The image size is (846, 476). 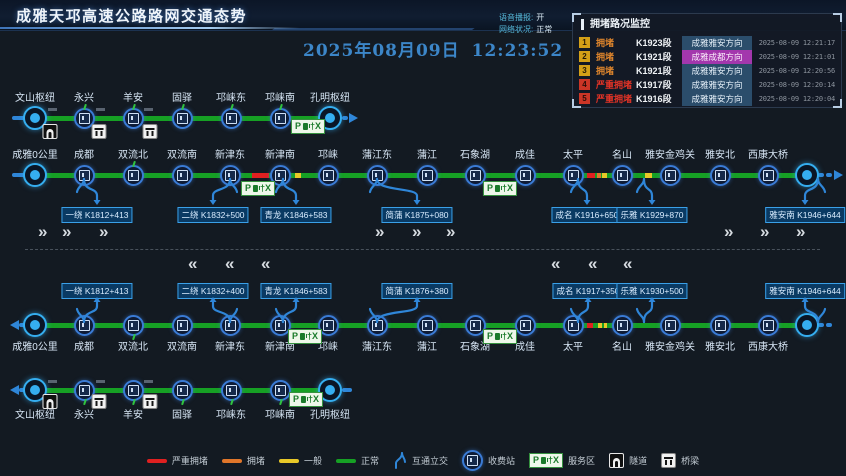 What do you see at coordinates (35, 155) in the screenshot?
I see `station-name: 成雅0公里` at bounding box center [35, 155].